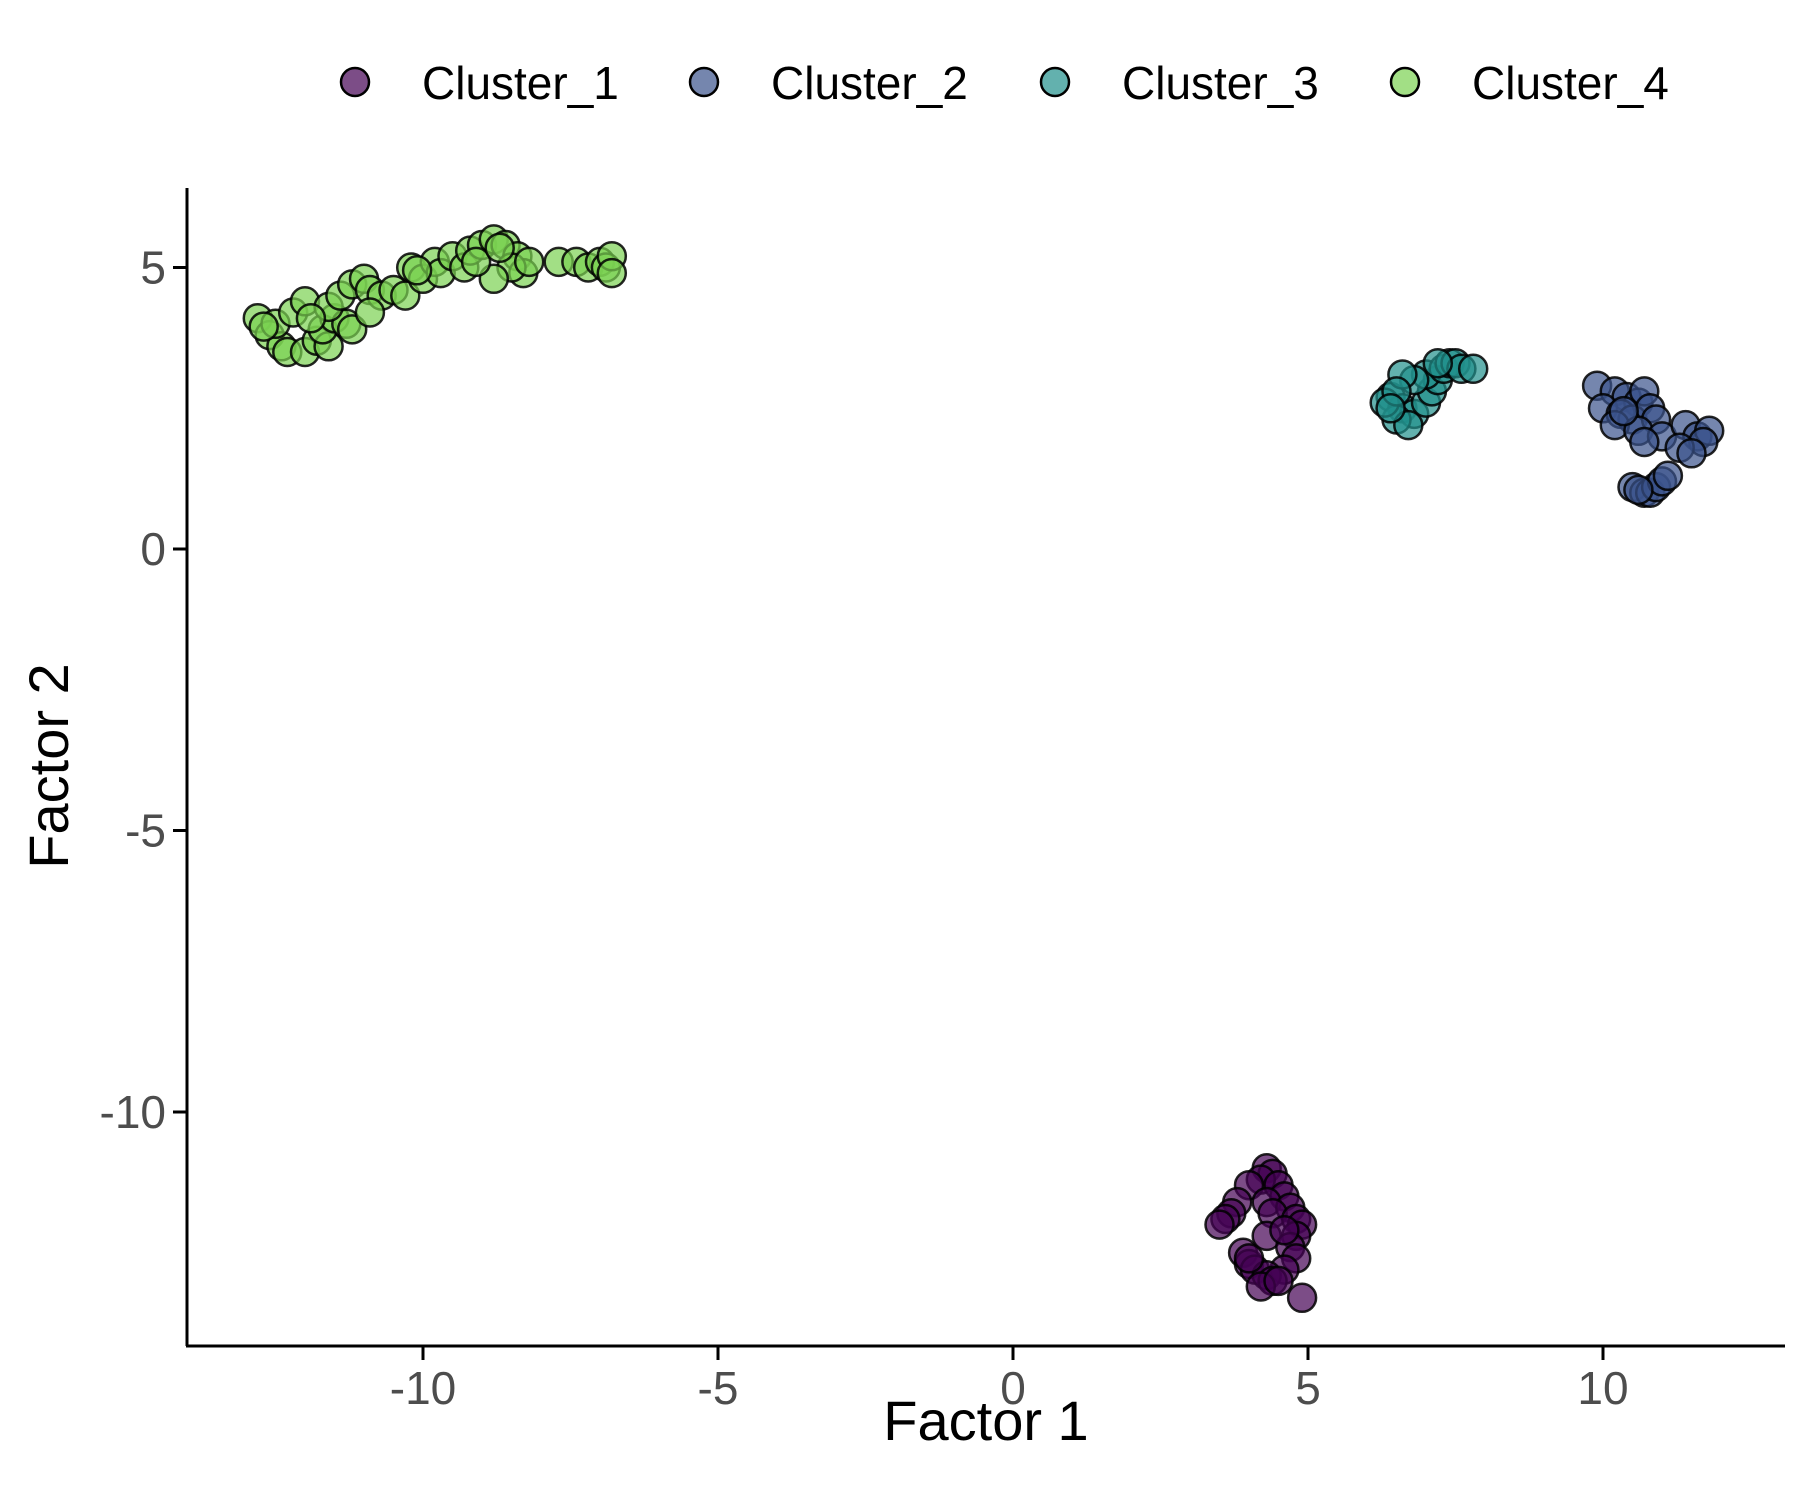  I want to click on x-tick-label-3: 5, so click(1308, 1388).